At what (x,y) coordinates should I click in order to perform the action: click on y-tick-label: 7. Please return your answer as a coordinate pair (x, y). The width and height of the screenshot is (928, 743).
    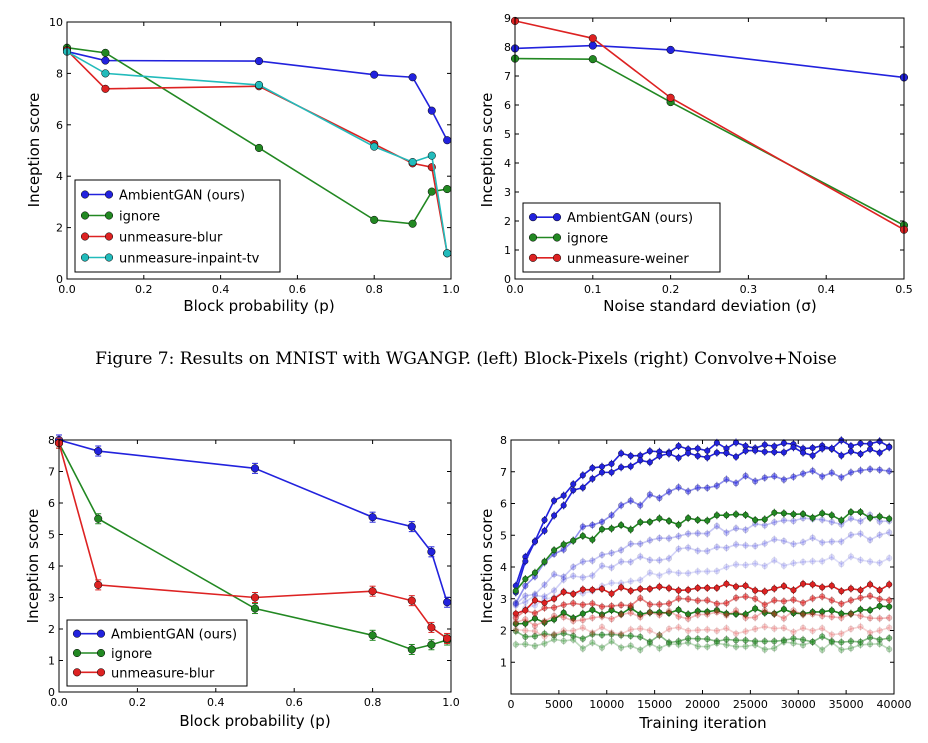
    Looking at the image, I should click on (503, 472).